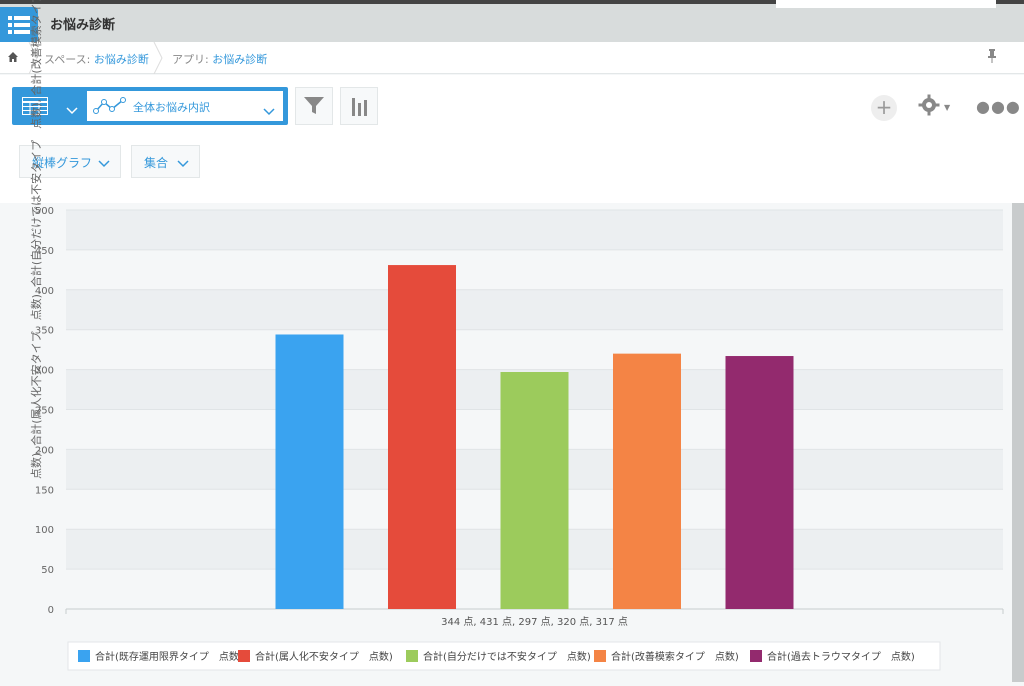  I want to click on add-record-button: +, so click(884, 108).